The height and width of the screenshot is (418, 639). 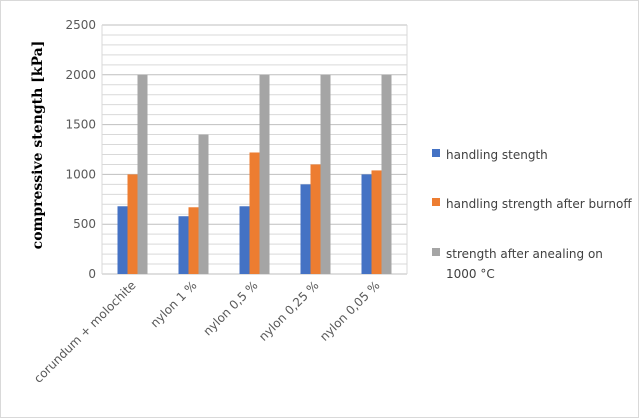 What do you see at coordinates (38, 145) in the screenshot?
I see `y-axis-label: compressive stength [kPa]` at bounding box center [38, 145].